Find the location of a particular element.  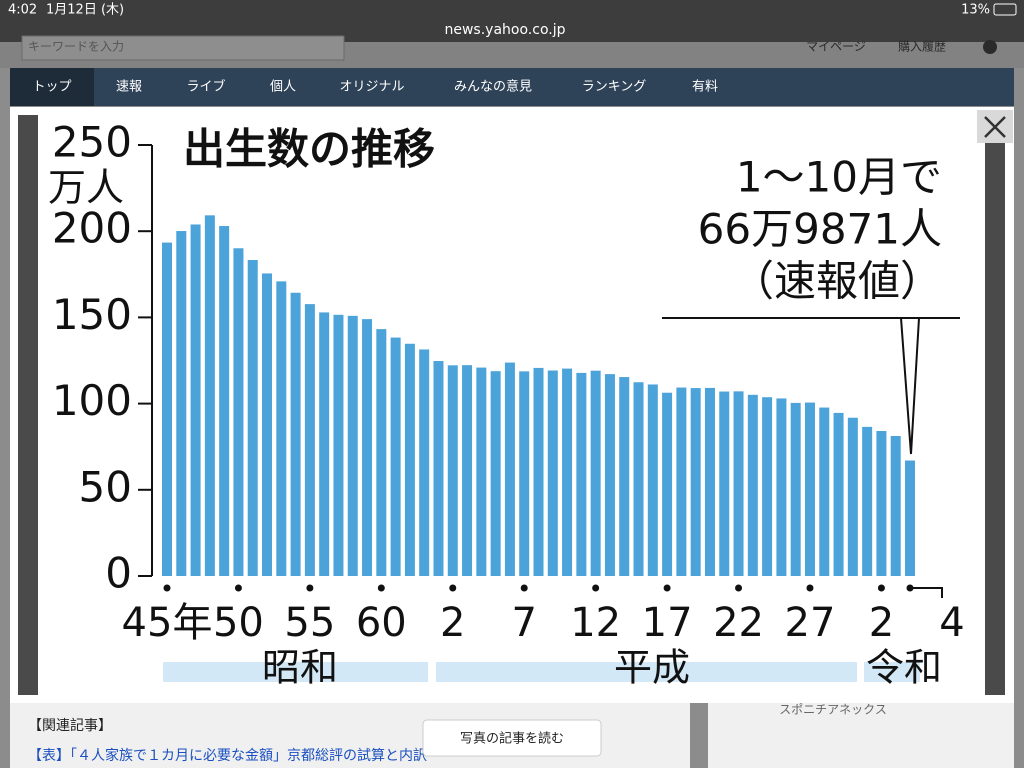

x-tick-bracket is located at coordinates (926, 592).